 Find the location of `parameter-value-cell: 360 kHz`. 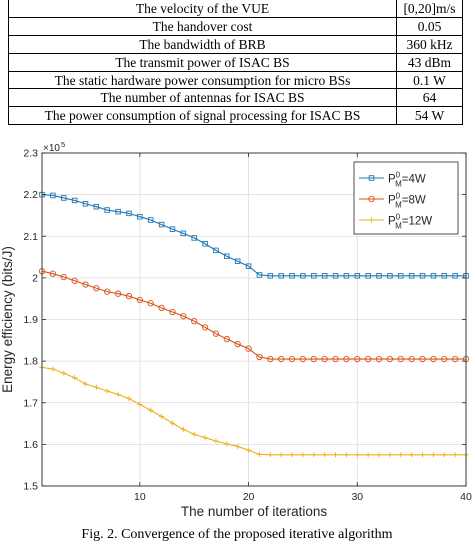

parameter-value-cell: 360 kHz is located at coordinates (429, 44).